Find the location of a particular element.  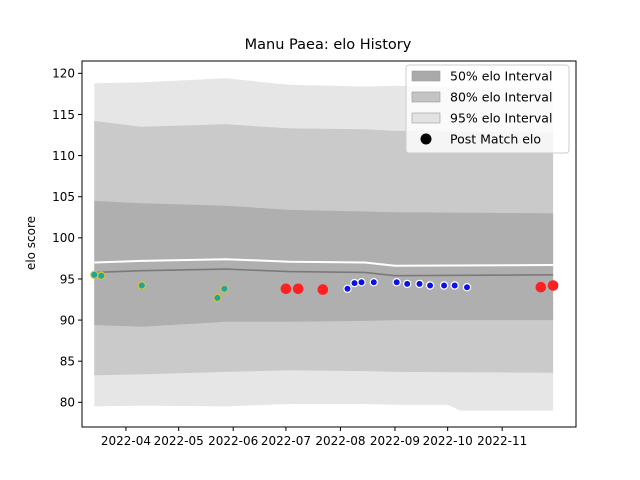

legend-label-2: 80% elo Interval is located at coordinates (501, 97).